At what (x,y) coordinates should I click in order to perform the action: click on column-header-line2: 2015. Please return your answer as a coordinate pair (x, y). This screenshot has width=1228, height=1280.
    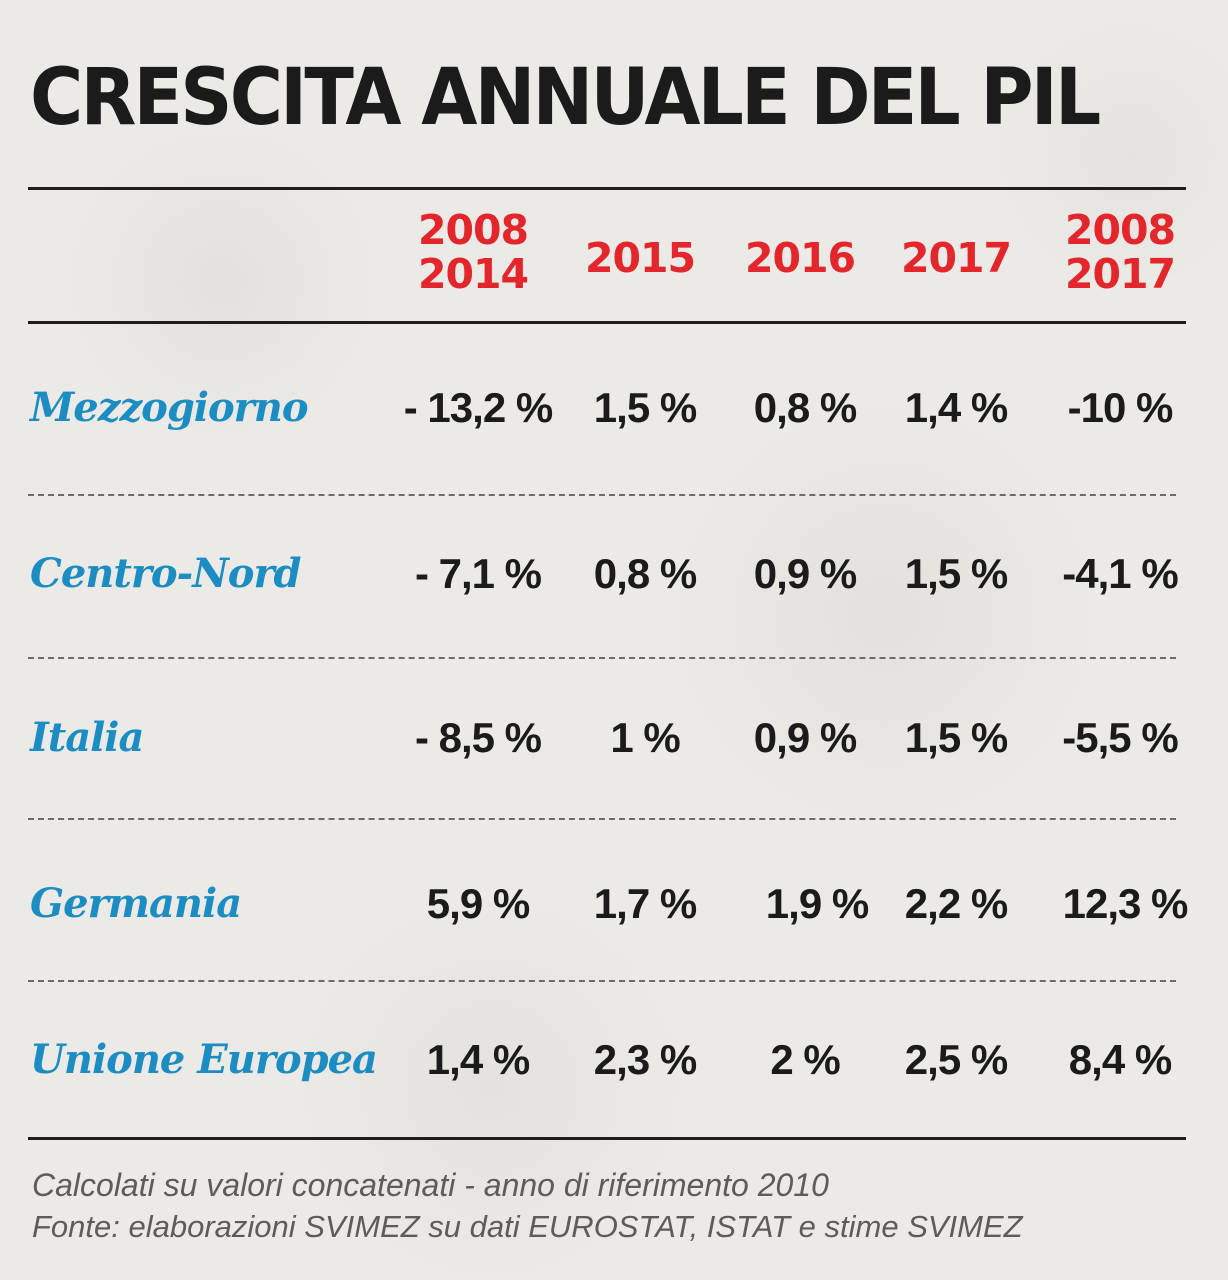
    Looking at the image, I should click on (640, 258).